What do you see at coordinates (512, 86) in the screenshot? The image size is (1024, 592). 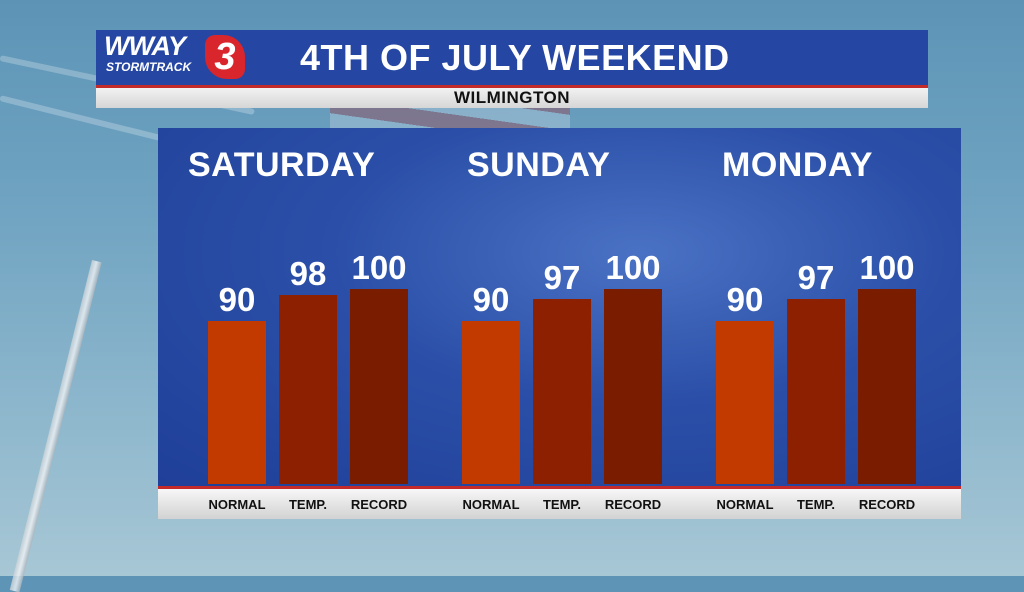 I see `header-divider` at bounding box center [512, 86].